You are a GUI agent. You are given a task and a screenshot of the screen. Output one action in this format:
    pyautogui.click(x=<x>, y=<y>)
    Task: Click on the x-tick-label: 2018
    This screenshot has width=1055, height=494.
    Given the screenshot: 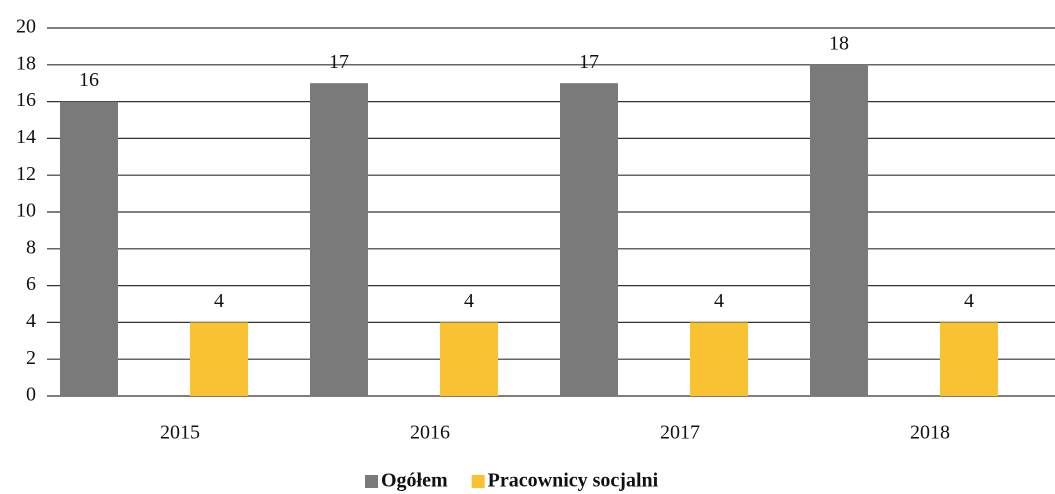 What is the action you would take?
    pyautogui.click(x=930, y=433)
    